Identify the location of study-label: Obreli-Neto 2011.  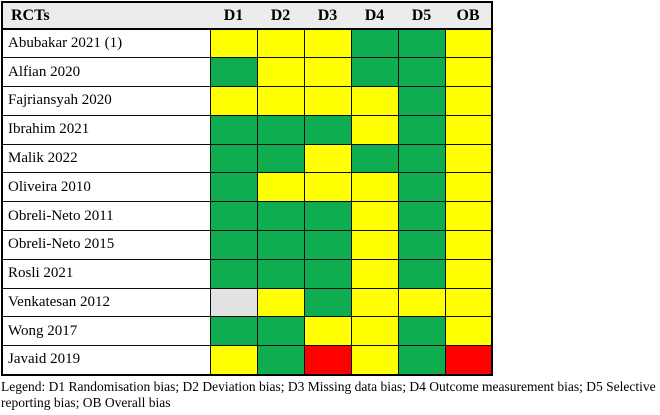
(106, 216).